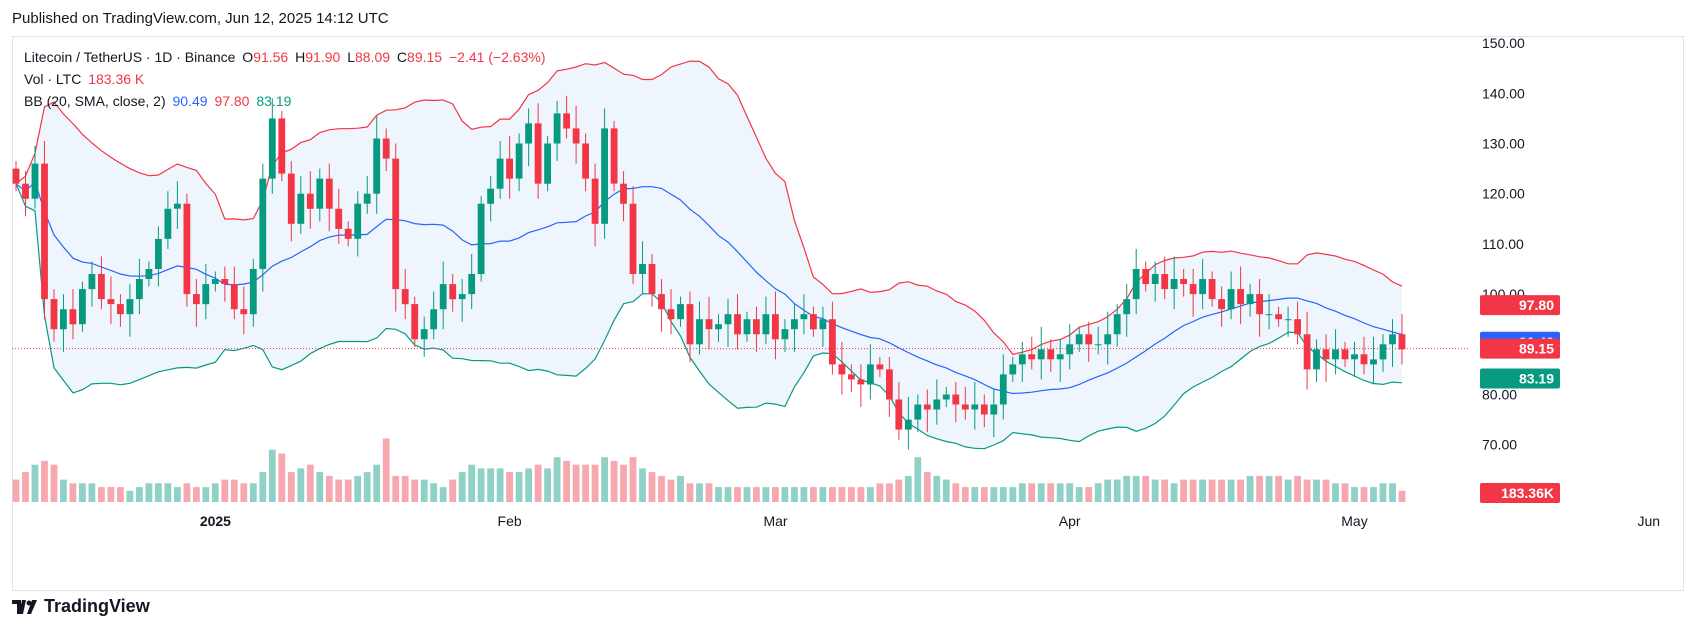  Describe the element at coordinates (300, 57) in the screenshot. I see `high-label: H` at that location.